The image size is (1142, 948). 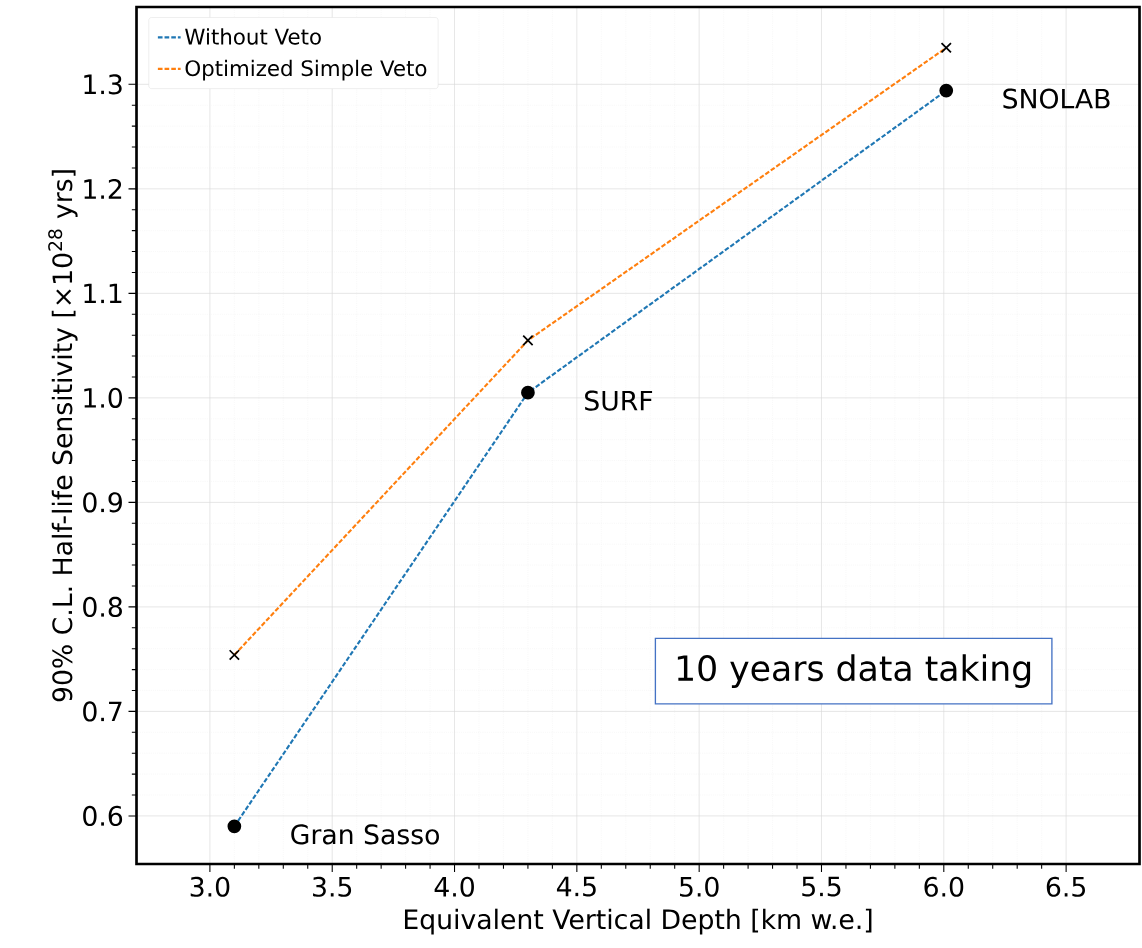 I want to click on x-tick-label: 3.0, so click(x=210, y=886).